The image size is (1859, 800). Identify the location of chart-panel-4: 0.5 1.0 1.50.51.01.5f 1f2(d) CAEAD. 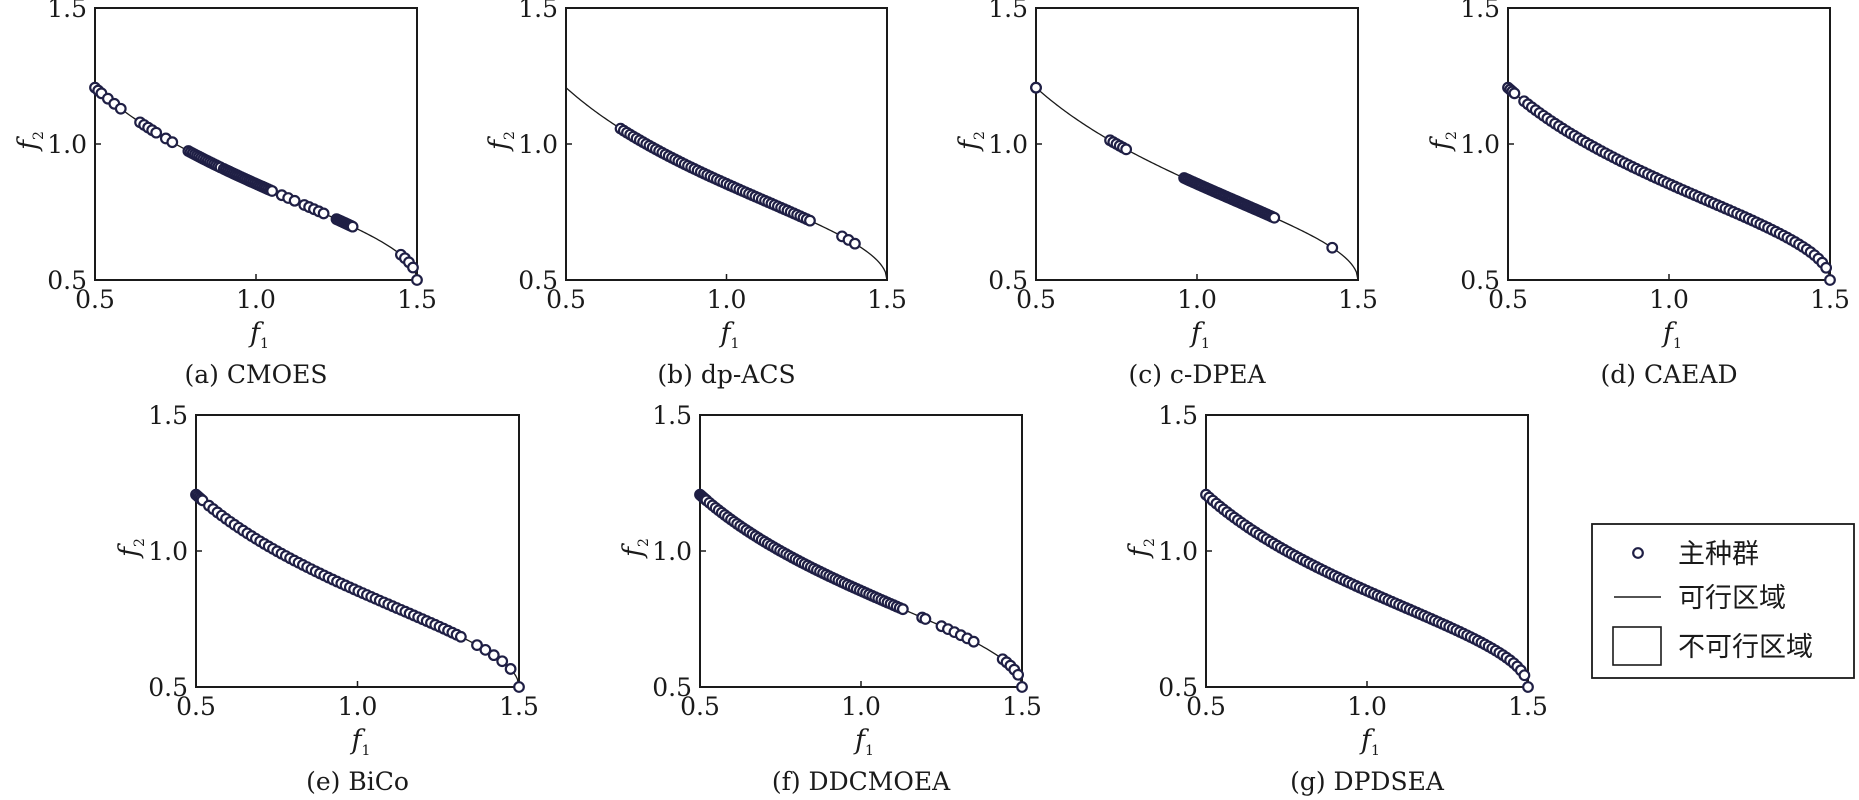
(1638, 194).